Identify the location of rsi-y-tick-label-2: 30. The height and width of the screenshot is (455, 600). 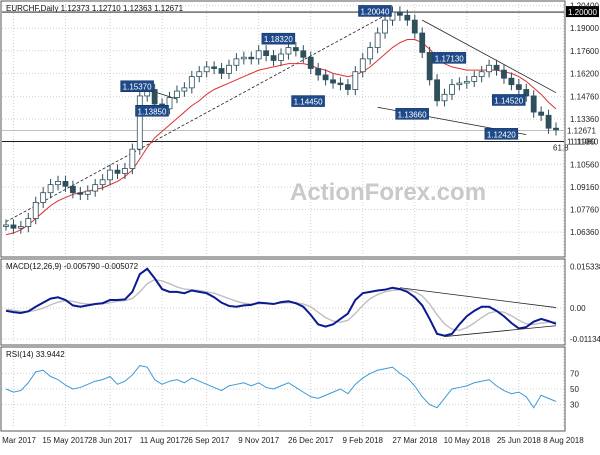
(574, 405).